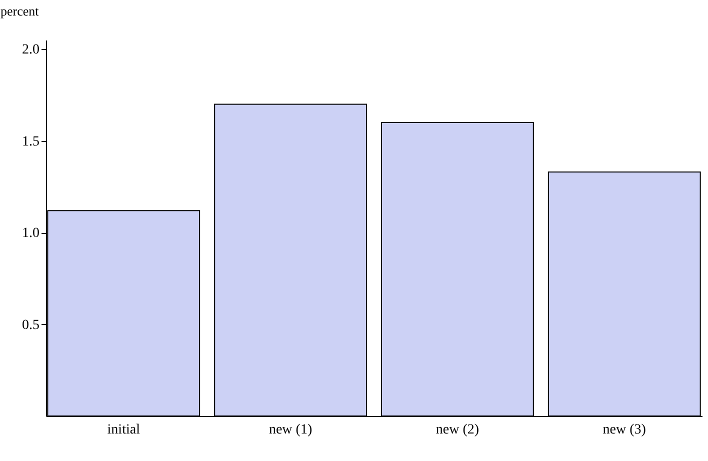 The image size is (708, 461). I want to click on y-tick-label: 0.5, so click(31, 325).